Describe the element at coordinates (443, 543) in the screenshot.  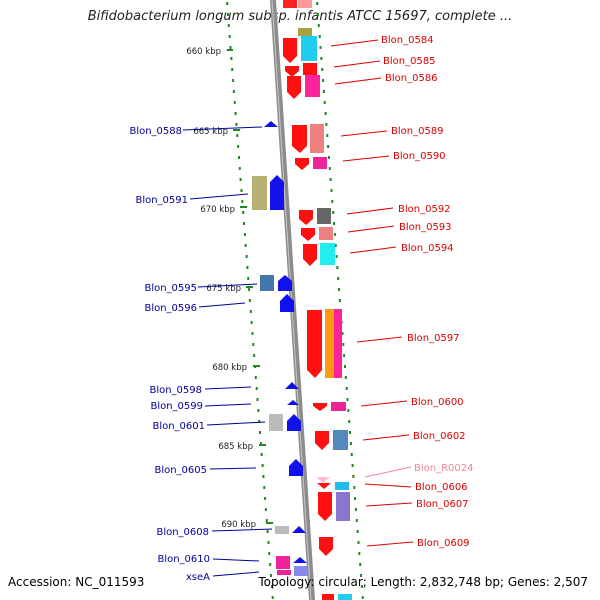
I see `gene-label: Blon_0609` at that location.